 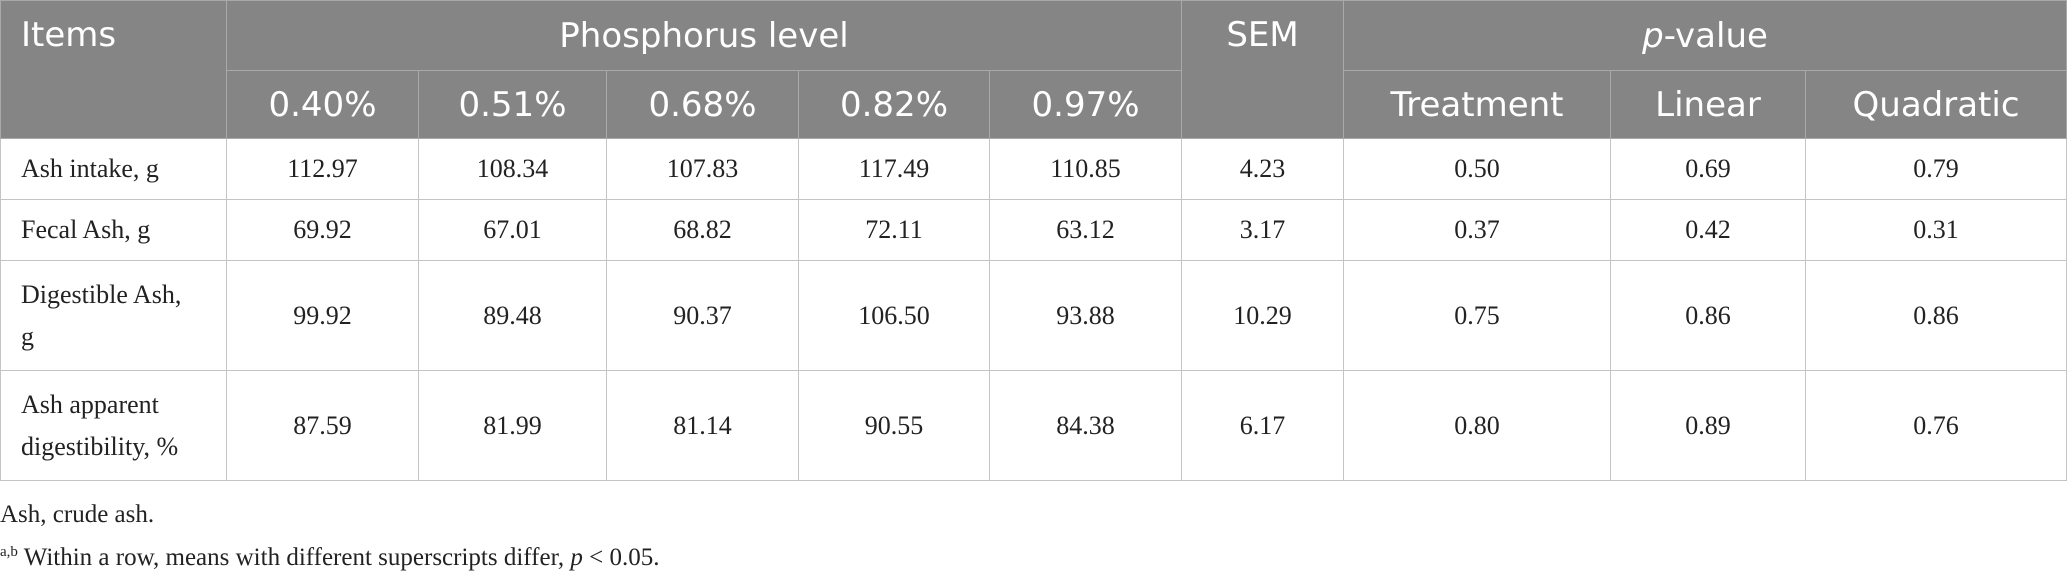 What do you see at coordinates (894, 315) in the screenshot?
I see `table-cell: 106.50` at bounding box center [894, 315].